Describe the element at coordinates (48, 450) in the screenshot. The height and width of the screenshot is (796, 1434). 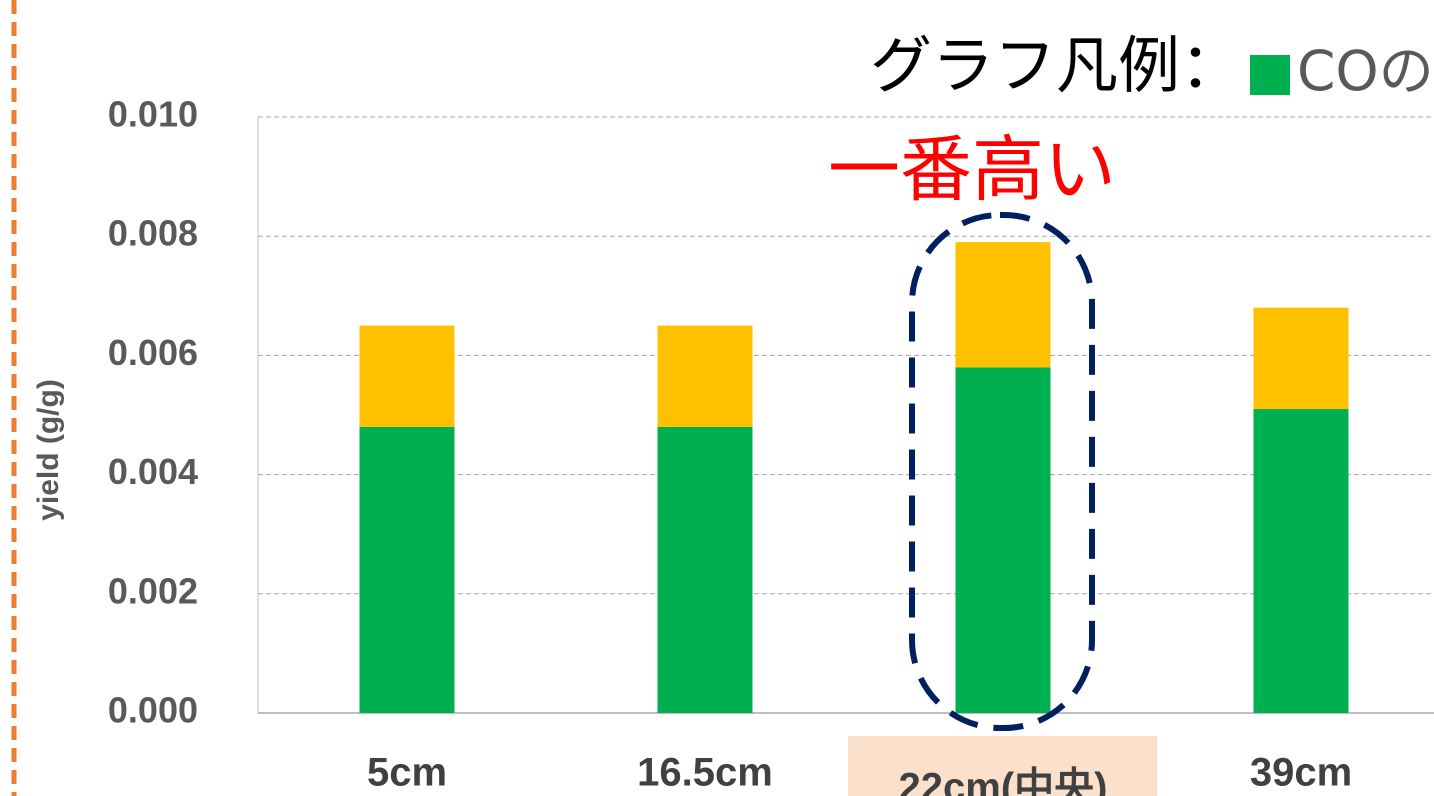
I see `y-axis-title: yield (g/g)` at that location.